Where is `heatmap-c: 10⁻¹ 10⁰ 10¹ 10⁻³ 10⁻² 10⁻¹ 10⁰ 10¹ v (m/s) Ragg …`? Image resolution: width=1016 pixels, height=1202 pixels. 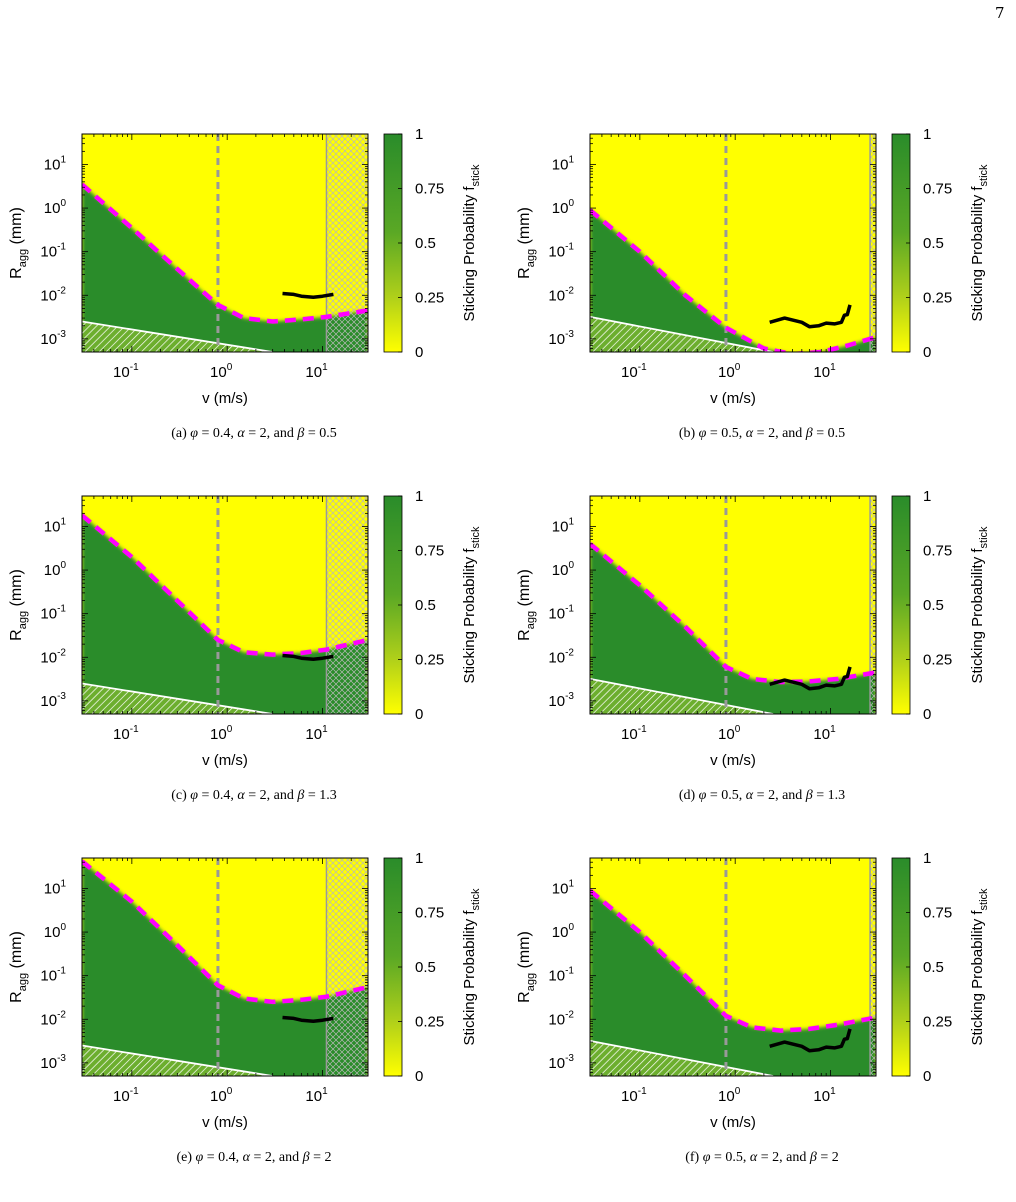 heatmap-c: 10⁻¹ 10⁰ 10¹ 10⁻³ 10⁻² 10⁻¹ 10⁰ 10¹ v (m/s) Ragg … is located at coordinates (245, 628).